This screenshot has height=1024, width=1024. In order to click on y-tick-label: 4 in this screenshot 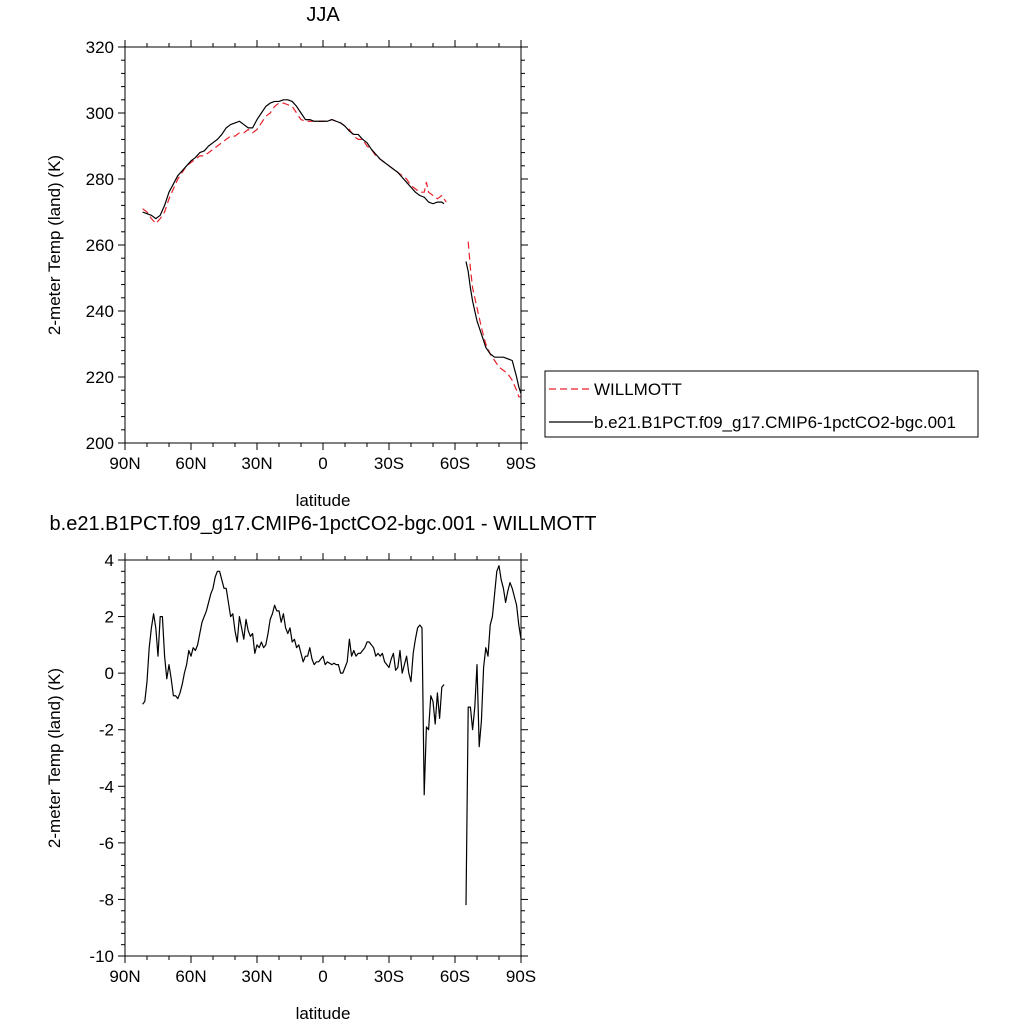, I will do `click(109, 560)`.